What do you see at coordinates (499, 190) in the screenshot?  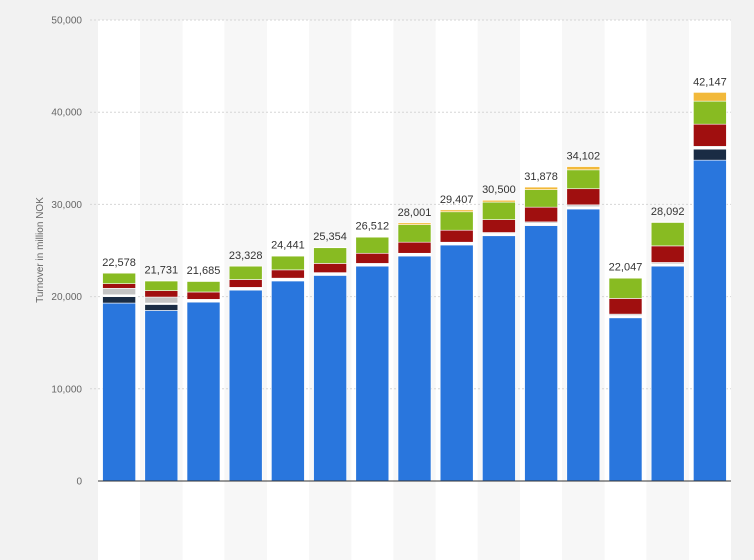 I see `bar-total-label: 30,500` at bounding box center [499, 190].